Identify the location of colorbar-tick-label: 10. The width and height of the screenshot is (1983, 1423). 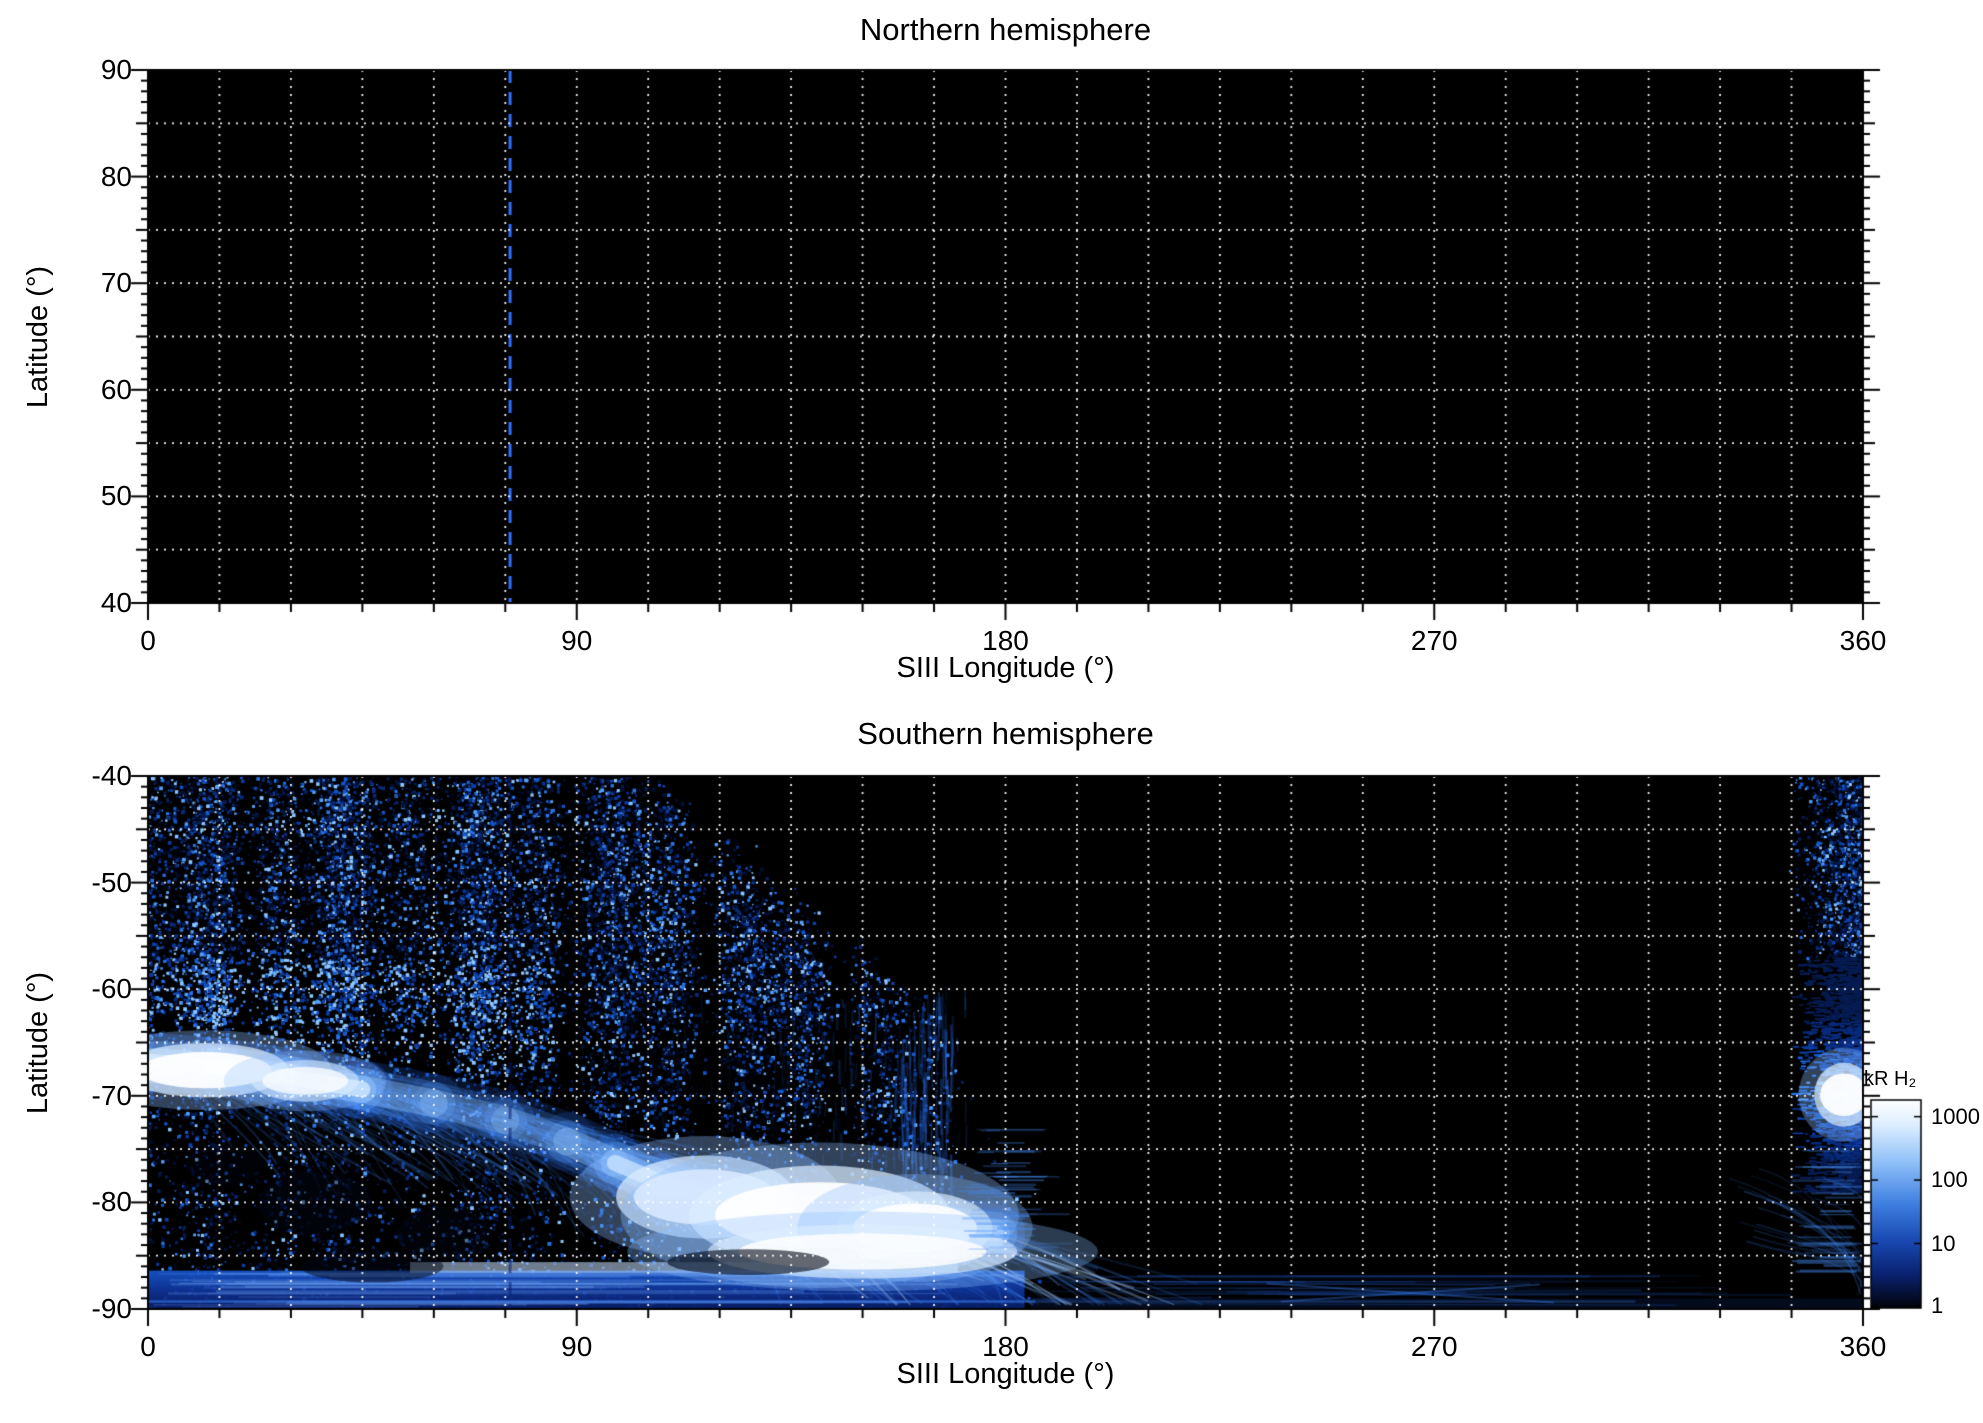
(1943, 1243).